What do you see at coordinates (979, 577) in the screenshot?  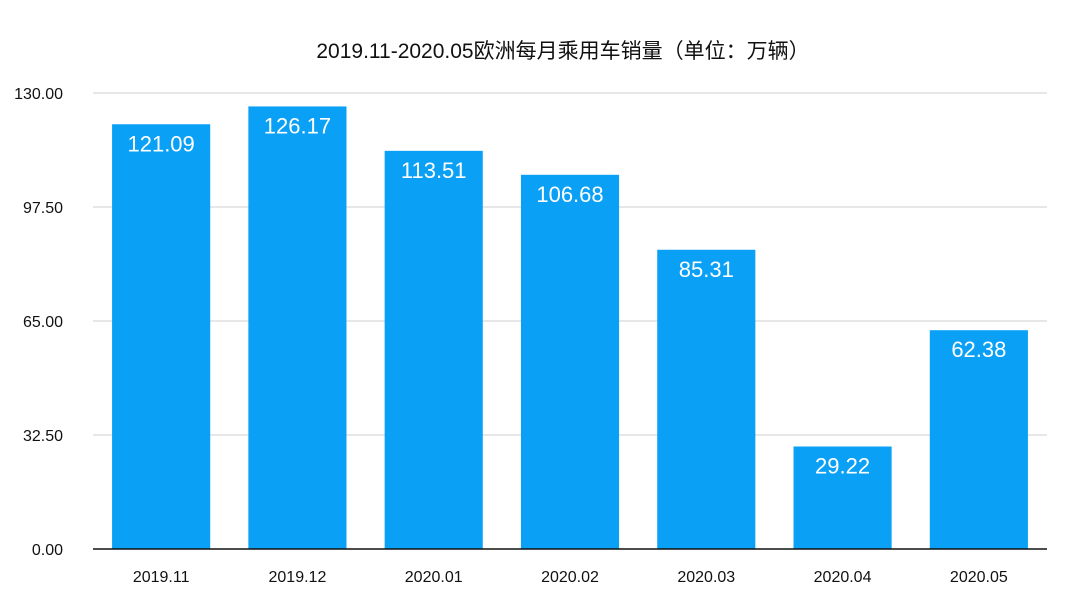 I see `x-tick-label: 2020.05` at bounding box center [979, 577].